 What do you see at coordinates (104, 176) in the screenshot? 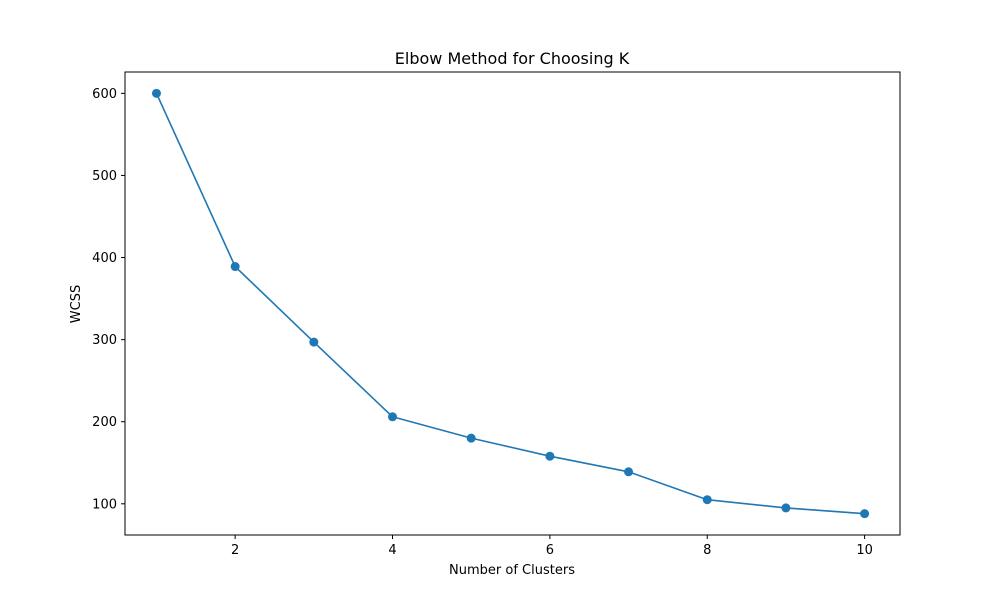
I see `y-tick-label: 500` at bounding box center [104, 176].